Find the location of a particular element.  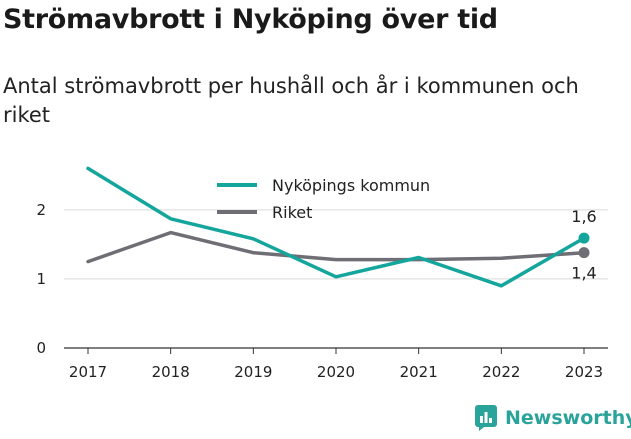

x-tick-label: 2017 is located at coordinates (88, 372).